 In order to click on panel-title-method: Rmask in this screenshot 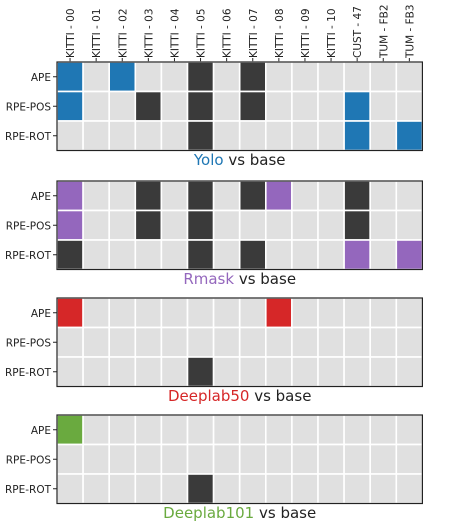, I will do `click(208, 279)`.